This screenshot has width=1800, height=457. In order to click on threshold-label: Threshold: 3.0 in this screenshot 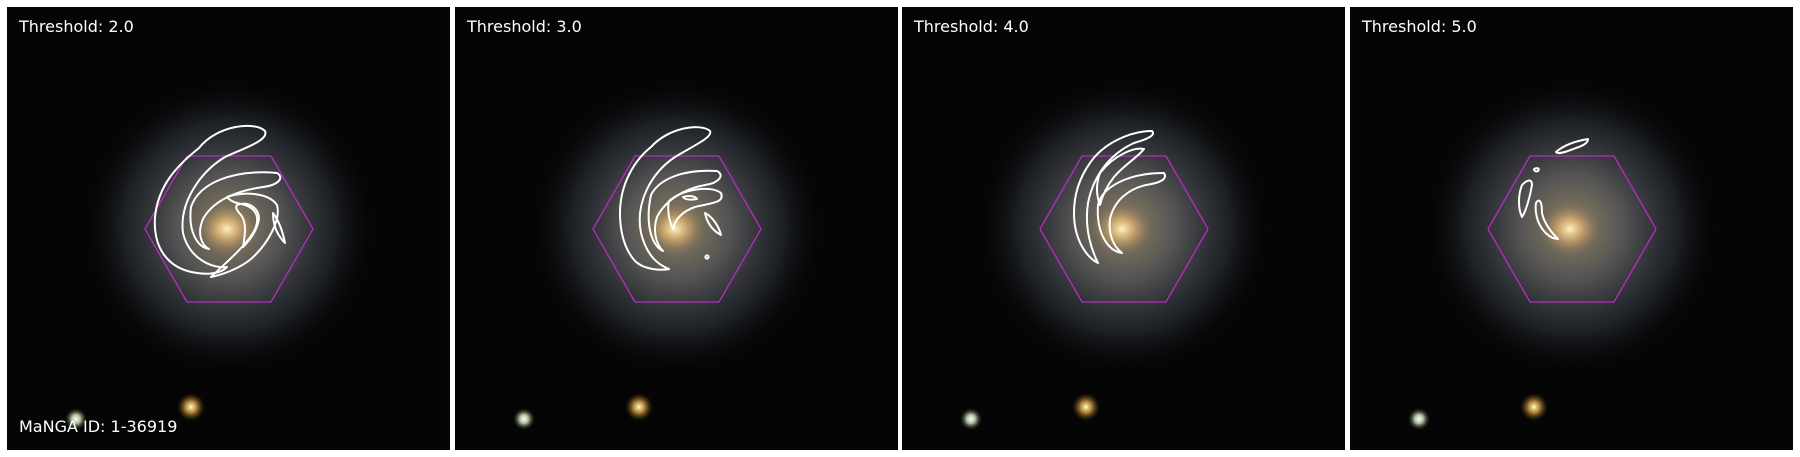, I will do `click(524, 26)`.